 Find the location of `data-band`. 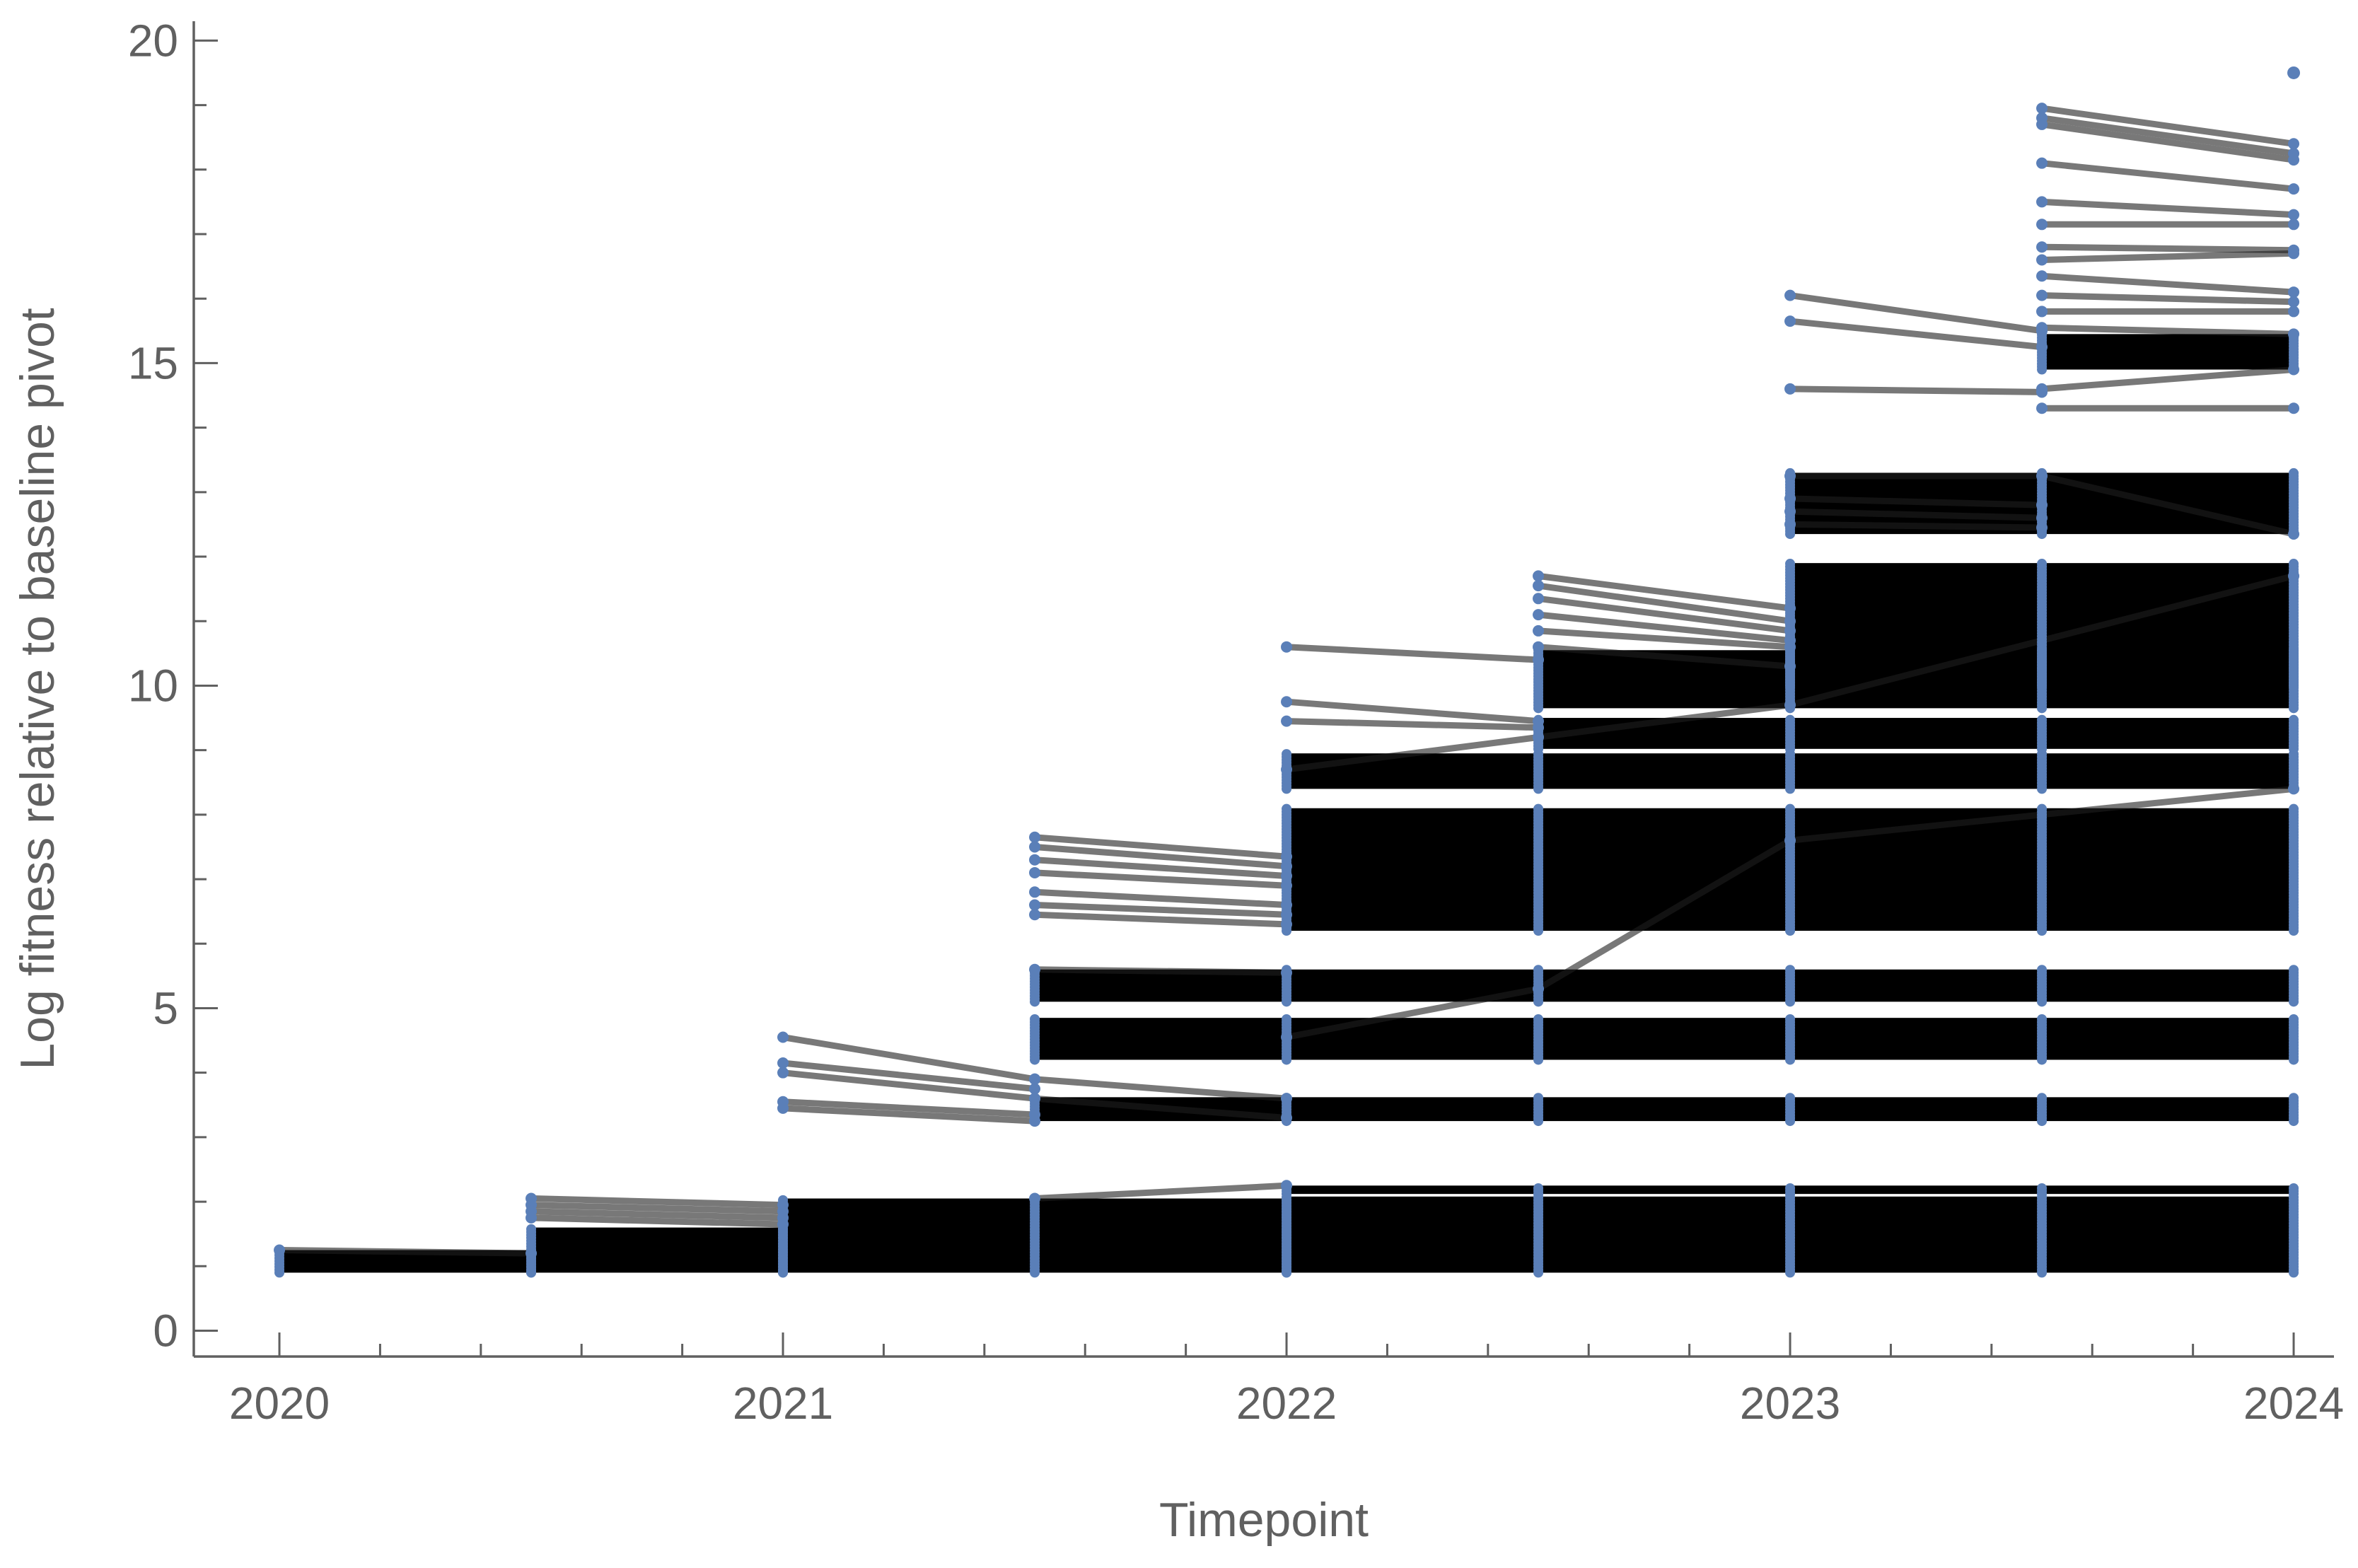

data-band is located at coordinates (1664, 1039).